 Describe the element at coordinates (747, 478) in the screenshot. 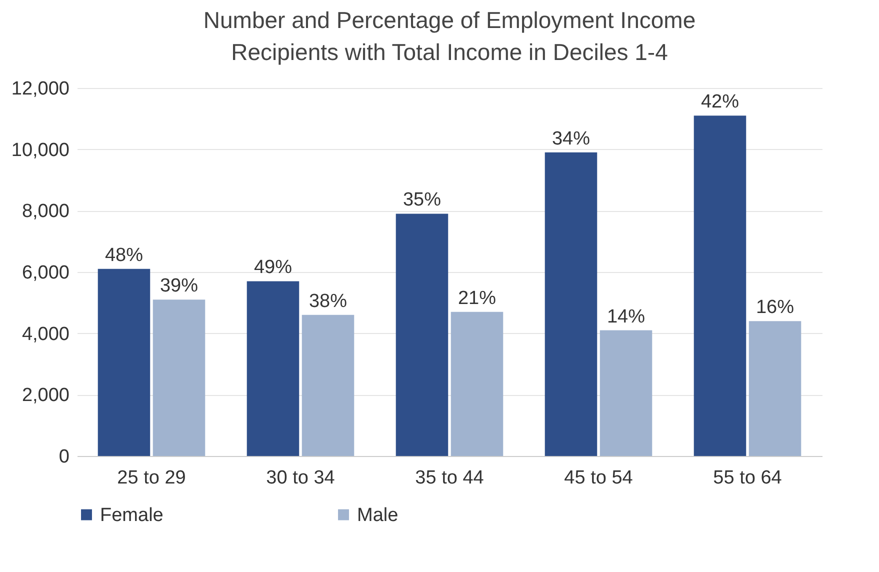

I see `x-tick-label: 55 to 64` at that location.